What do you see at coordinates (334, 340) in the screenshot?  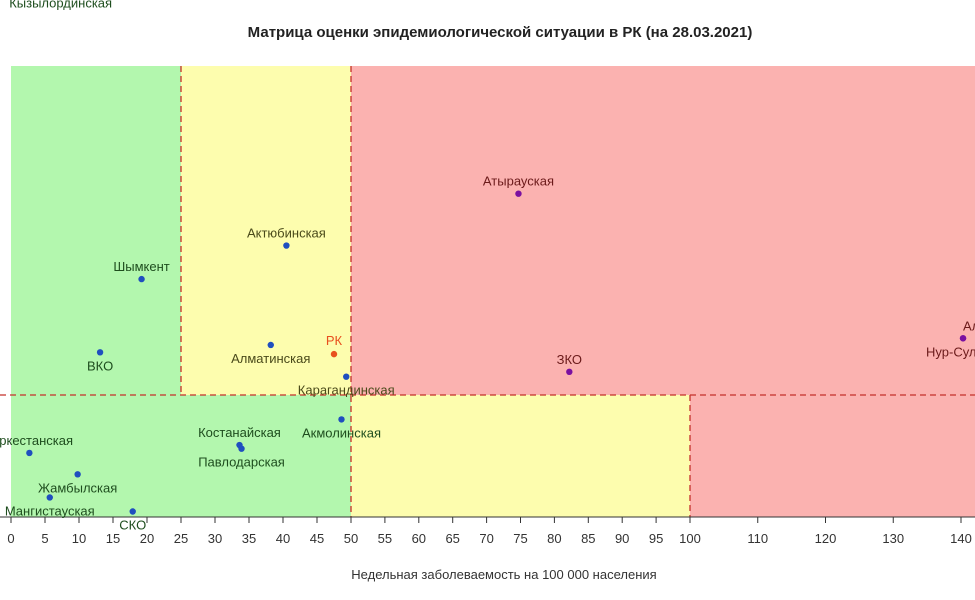 I see `point-label: РК` at bounding box center [334, 340].